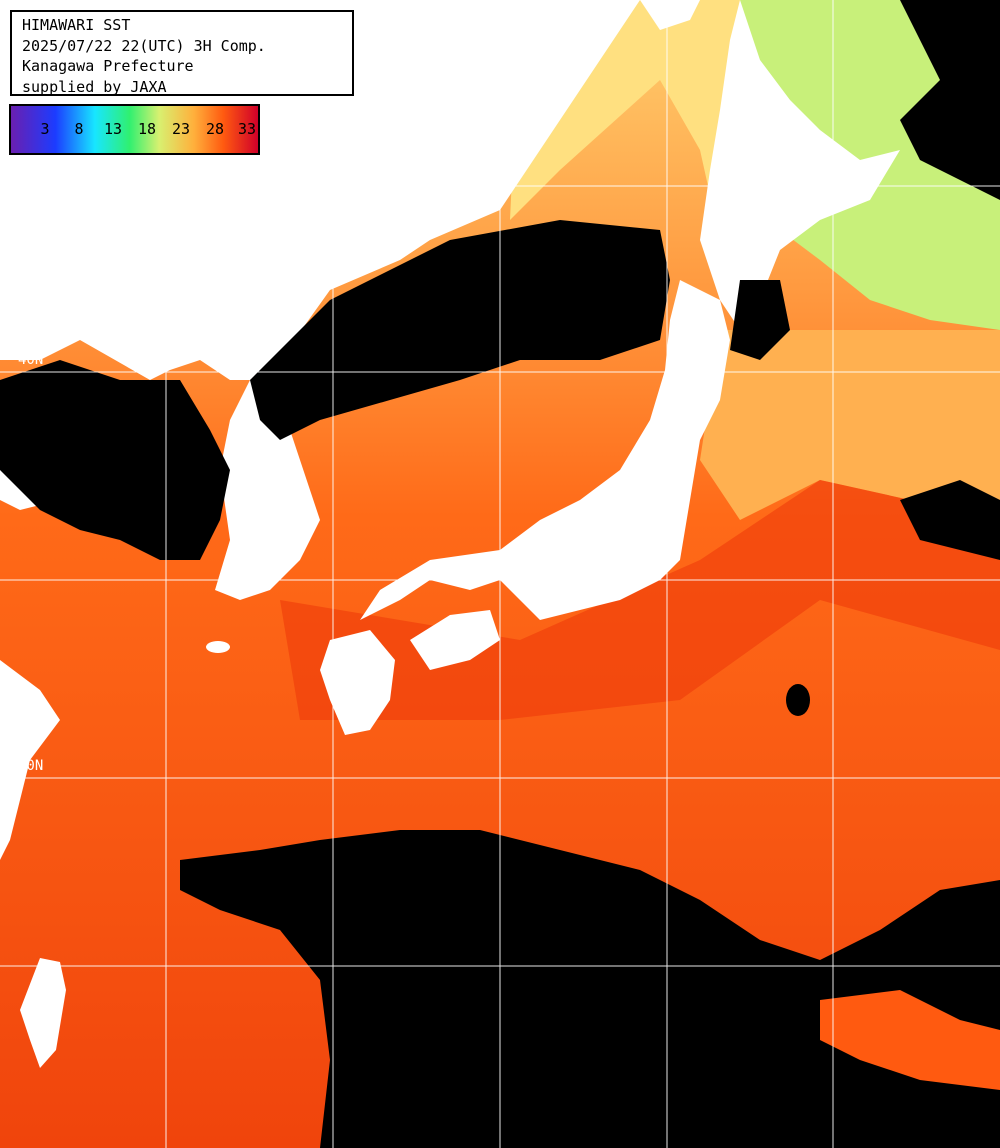  Describe the element at coordinates (181, 129) in the screenshot. I see `colorbar-tick: 23` at that location.